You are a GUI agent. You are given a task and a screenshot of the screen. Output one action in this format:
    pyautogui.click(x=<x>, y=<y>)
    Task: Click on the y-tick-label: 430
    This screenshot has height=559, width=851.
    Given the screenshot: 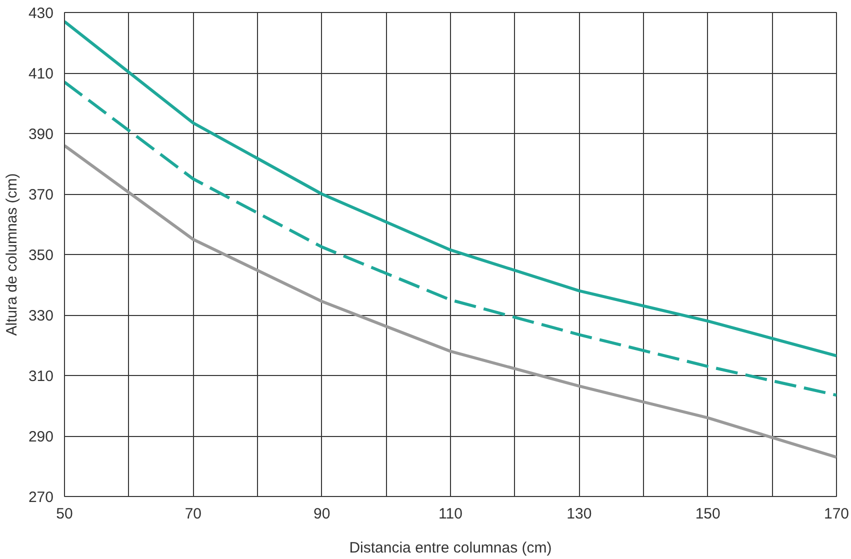 What is the action you would take?
    pyautogui.click(x=41, y=13)
    